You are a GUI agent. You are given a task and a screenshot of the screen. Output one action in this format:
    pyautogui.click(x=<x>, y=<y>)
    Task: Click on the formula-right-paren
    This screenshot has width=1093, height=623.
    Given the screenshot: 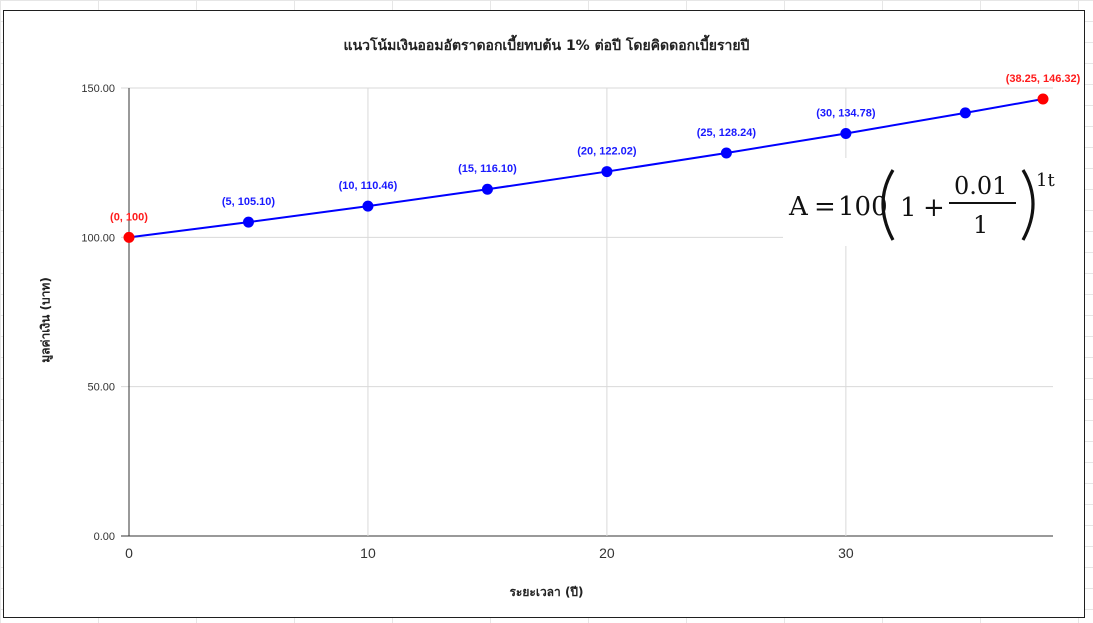 What is the action you would take?
    pyautogui.click(x=1028, y=205)
    